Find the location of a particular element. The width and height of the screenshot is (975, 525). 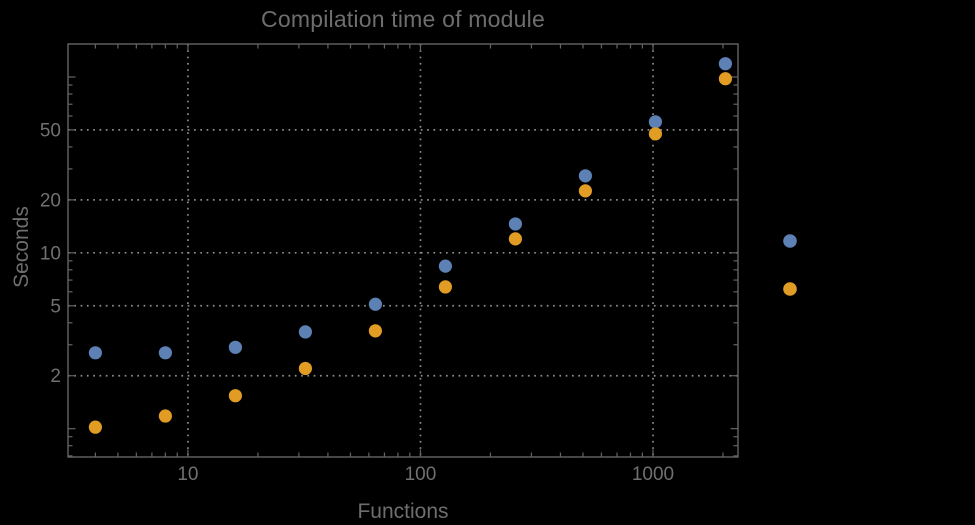

y-tick-label: 2 is located at coordinates (55, 376).